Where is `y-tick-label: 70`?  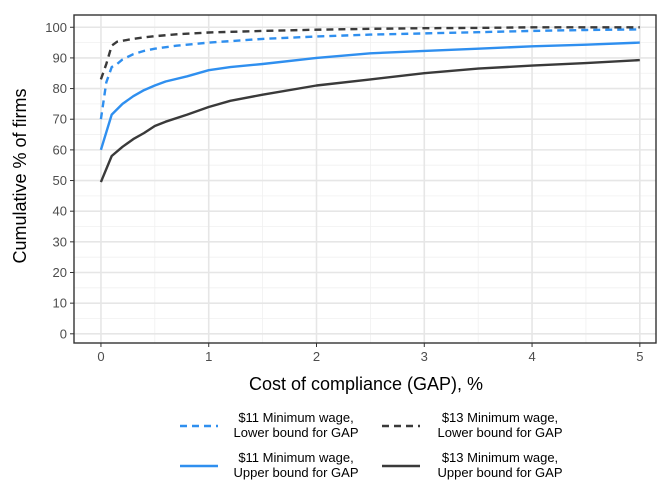
y-tick-label: 70 is located at coordinates (60, 119).